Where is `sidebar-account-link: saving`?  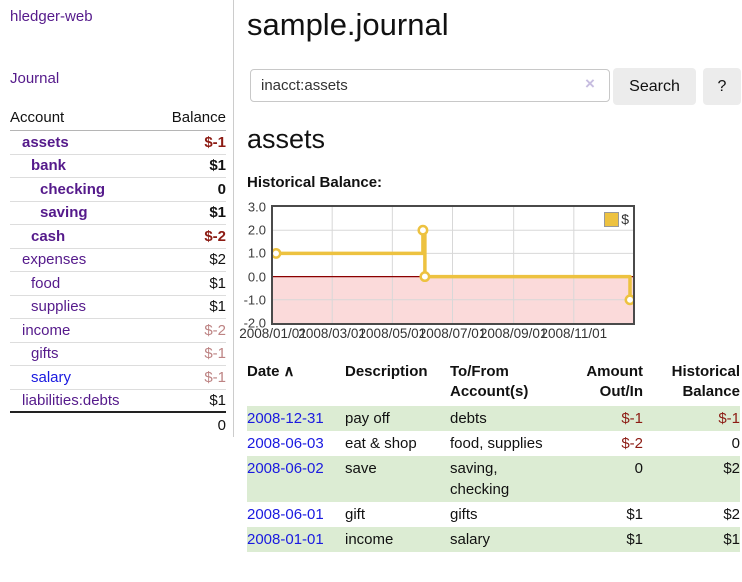
sidebar-account-link: saving is located at coordinates (64, 213).